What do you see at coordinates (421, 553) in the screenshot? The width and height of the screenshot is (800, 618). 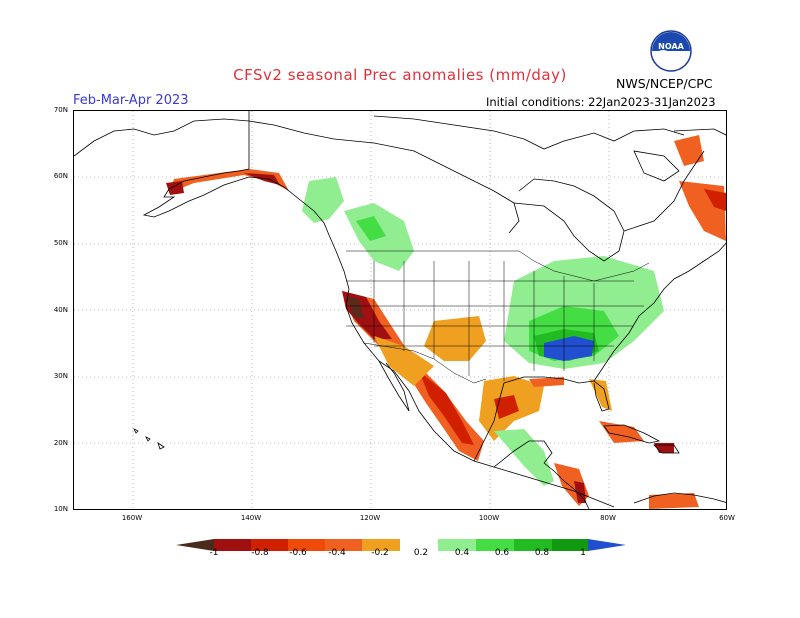 I see `colorbar-label: 0.2` at bounding box center [421, 553].